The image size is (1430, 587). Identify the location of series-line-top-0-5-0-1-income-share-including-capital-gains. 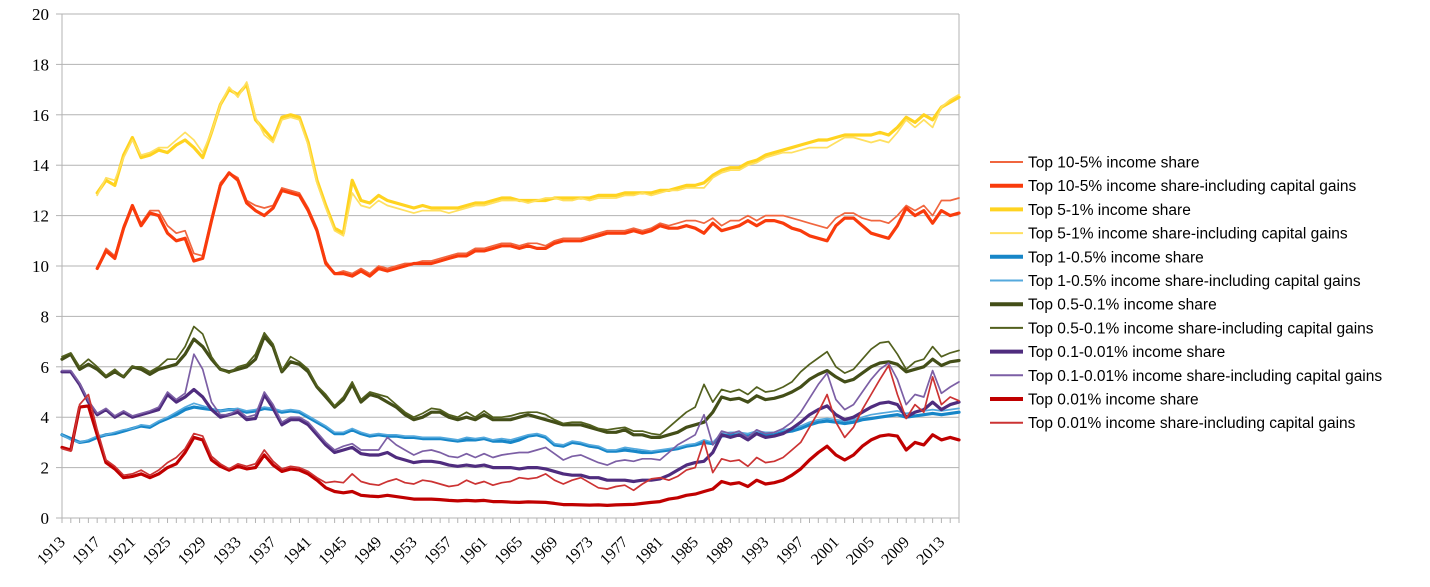
(510, 380).